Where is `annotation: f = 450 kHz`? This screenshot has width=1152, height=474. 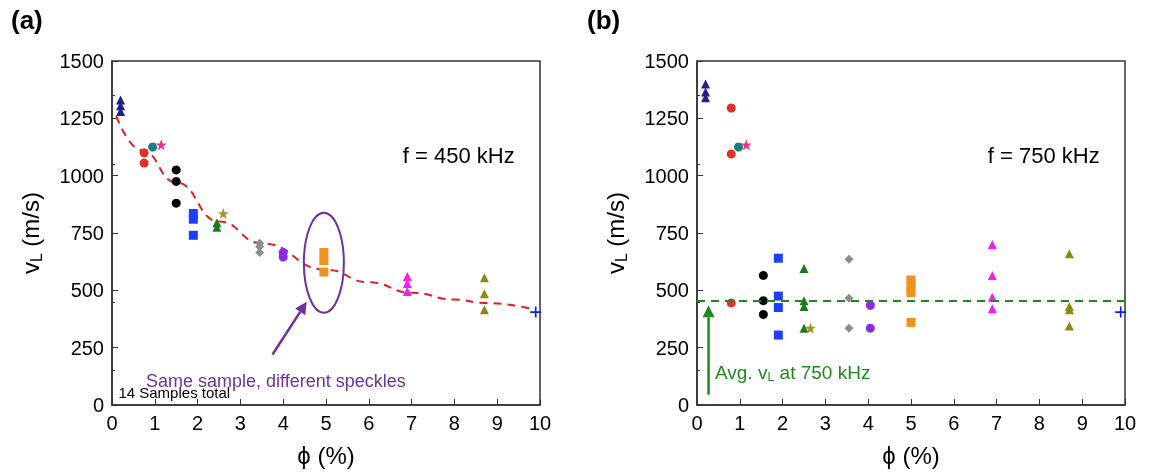 annotation: f = 450 kHz is located at coordinates (458, 155).